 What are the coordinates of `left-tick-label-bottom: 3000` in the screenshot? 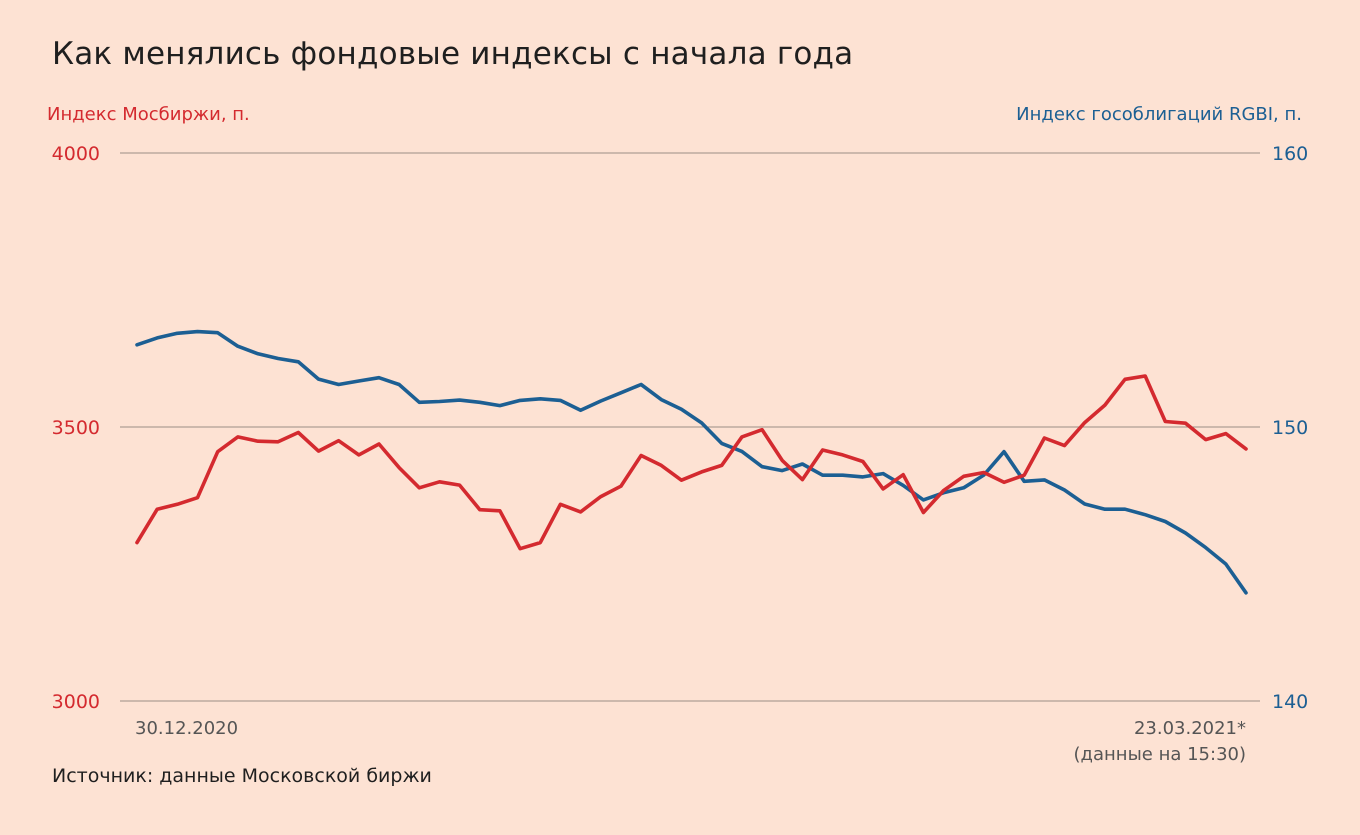 It's located at (76, 702).